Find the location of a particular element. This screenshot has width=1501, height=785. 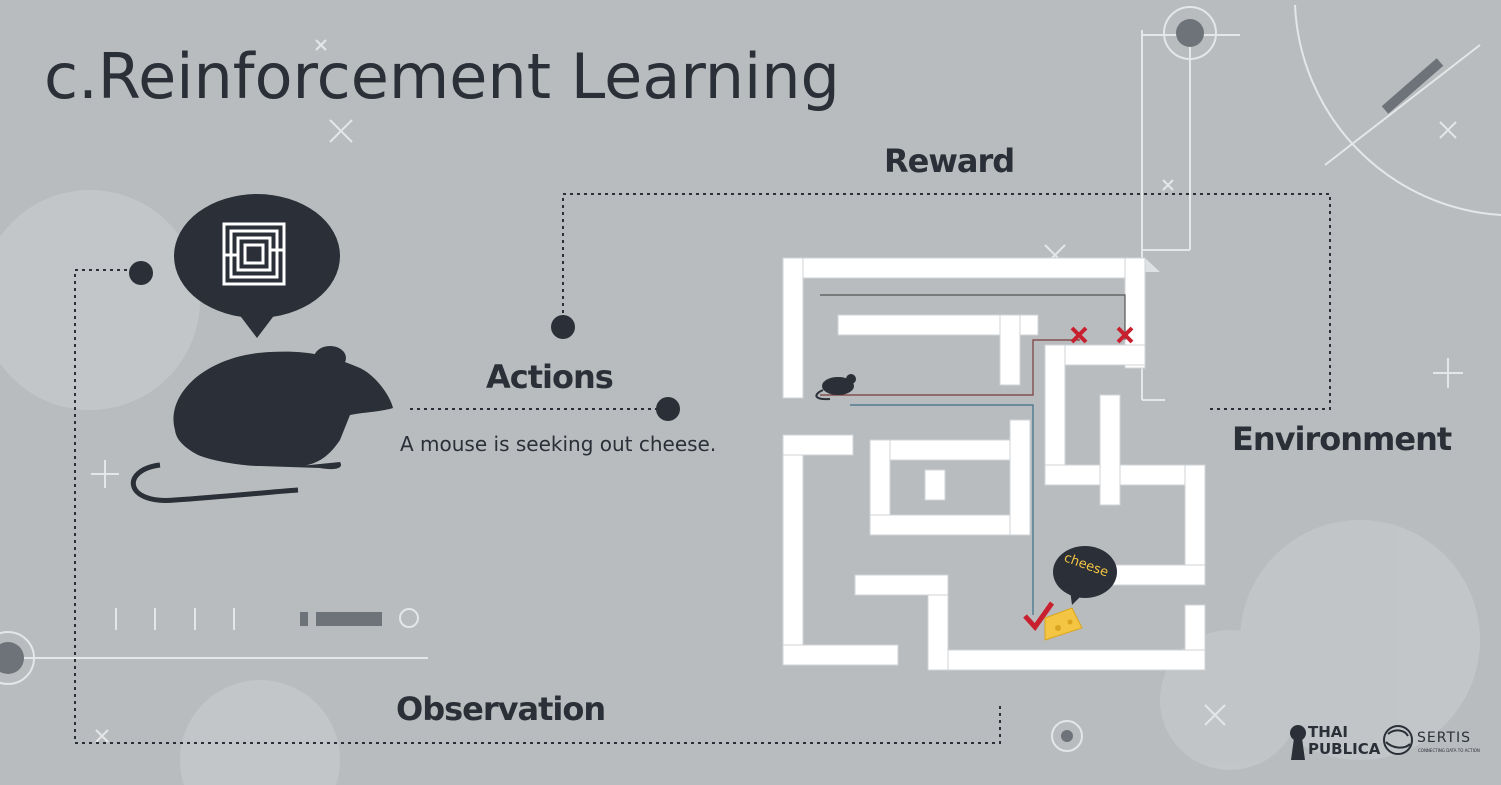

observation-label: Observation is located at coordinates (501, 709).